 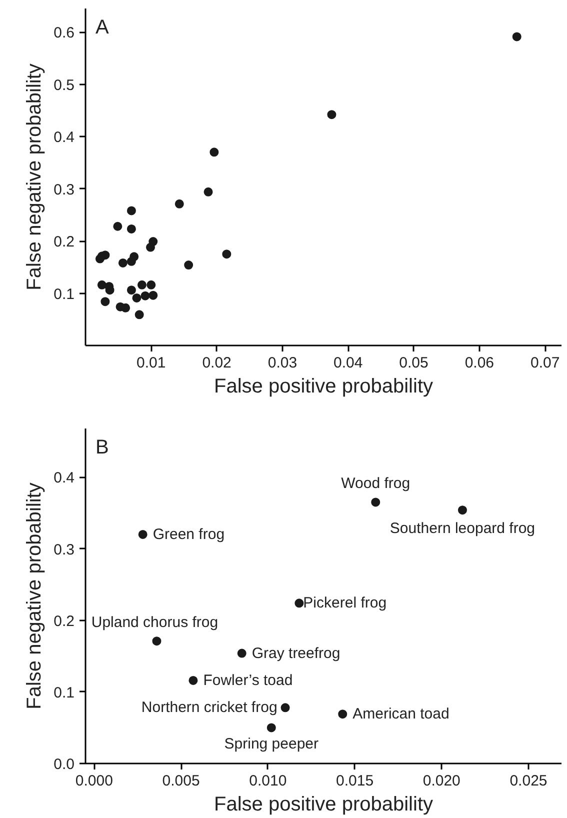 What do you see at coordinates (64, 764) in the screenshot?
I see `y-tick-label: 0.0` at bounding box center [64, 764].